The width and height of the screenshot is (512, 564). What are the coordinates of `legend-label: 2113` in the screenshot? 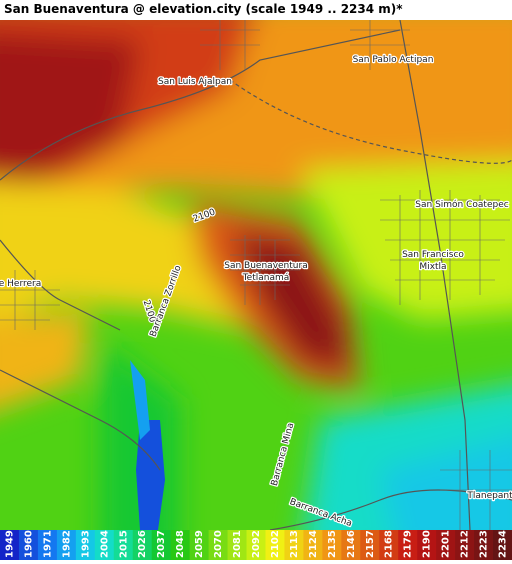 It's located at (294, 544).